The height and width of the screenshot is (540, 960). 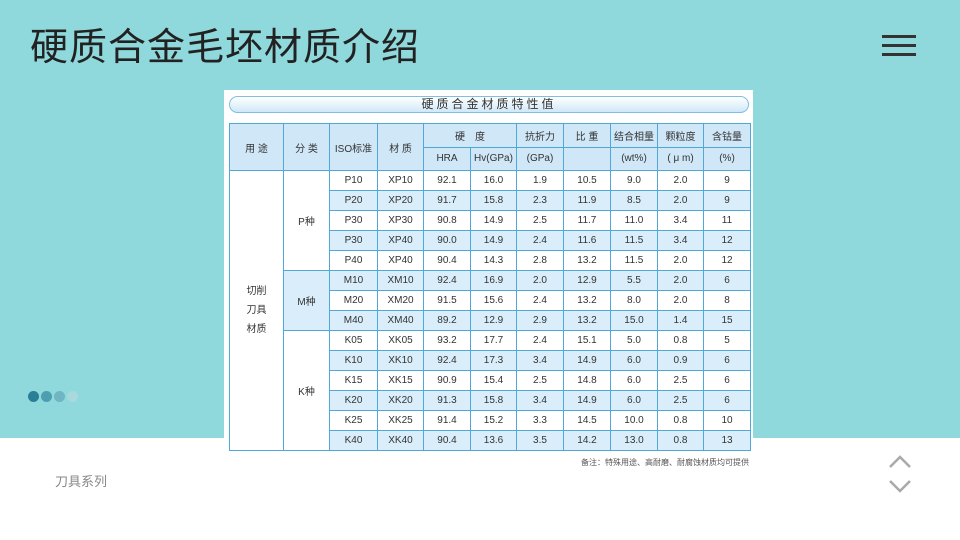 What do you see at coordinates (306, 300) in the screenshot?
I see `category-cell: M种` at bounding box center [306, 300].